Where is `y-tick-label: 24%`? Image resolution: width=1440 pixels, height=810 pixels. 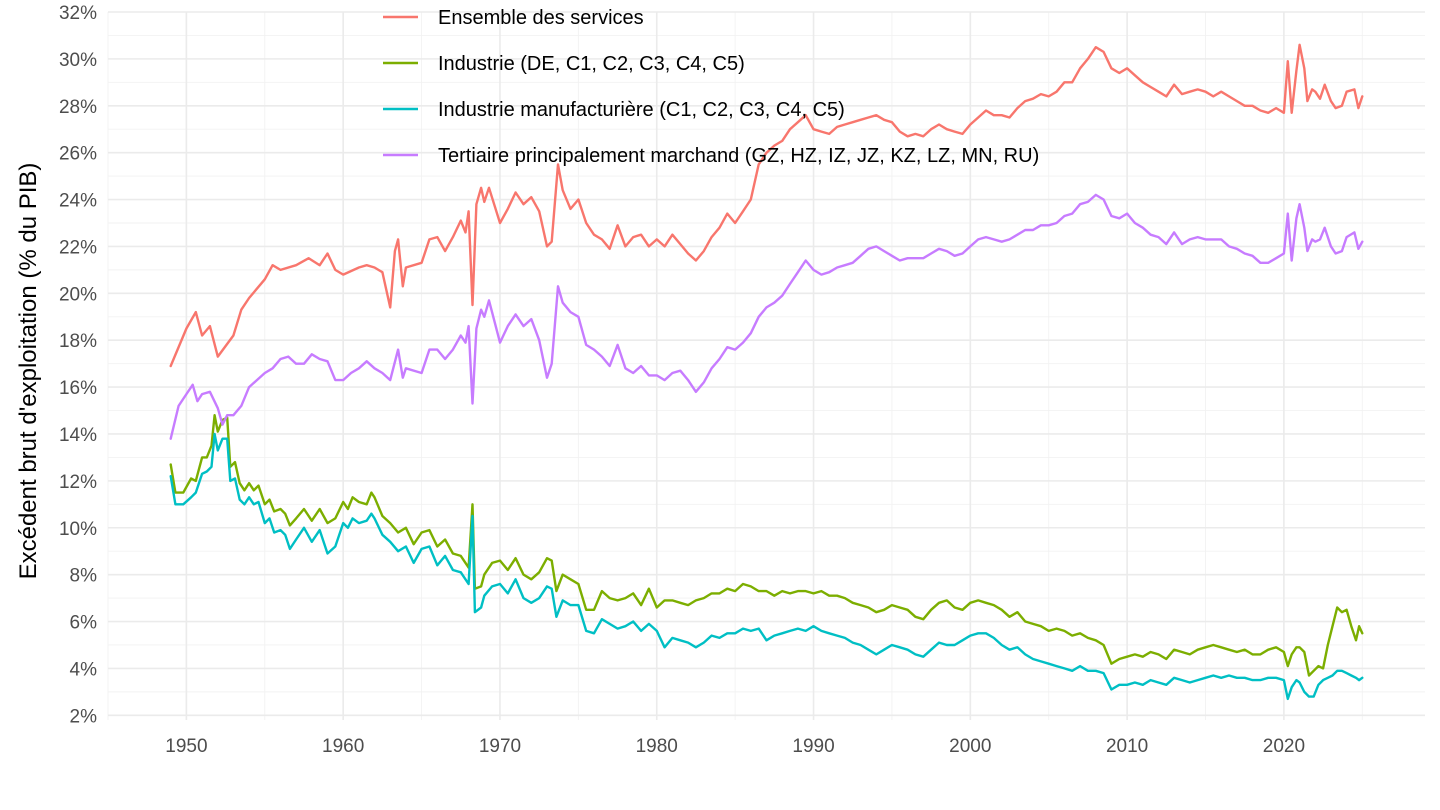
y-tick-label: 24% is located at coordinates (78, 201).